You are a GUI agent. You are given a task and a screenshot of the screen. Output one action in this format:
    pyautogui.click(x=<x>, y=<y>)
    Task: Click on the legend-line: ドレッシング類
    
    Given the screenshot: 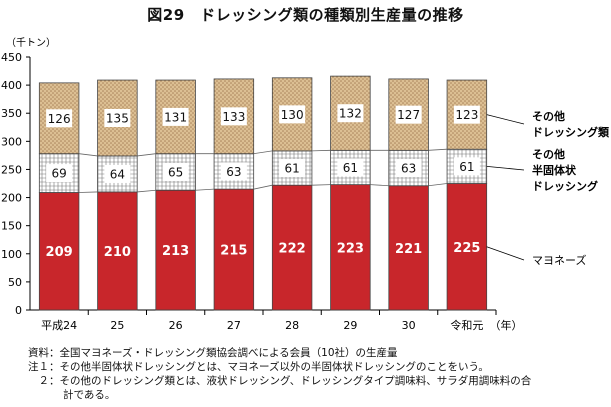 What is the action you would take?
    pyautogui.click(x=571, y=132)
    